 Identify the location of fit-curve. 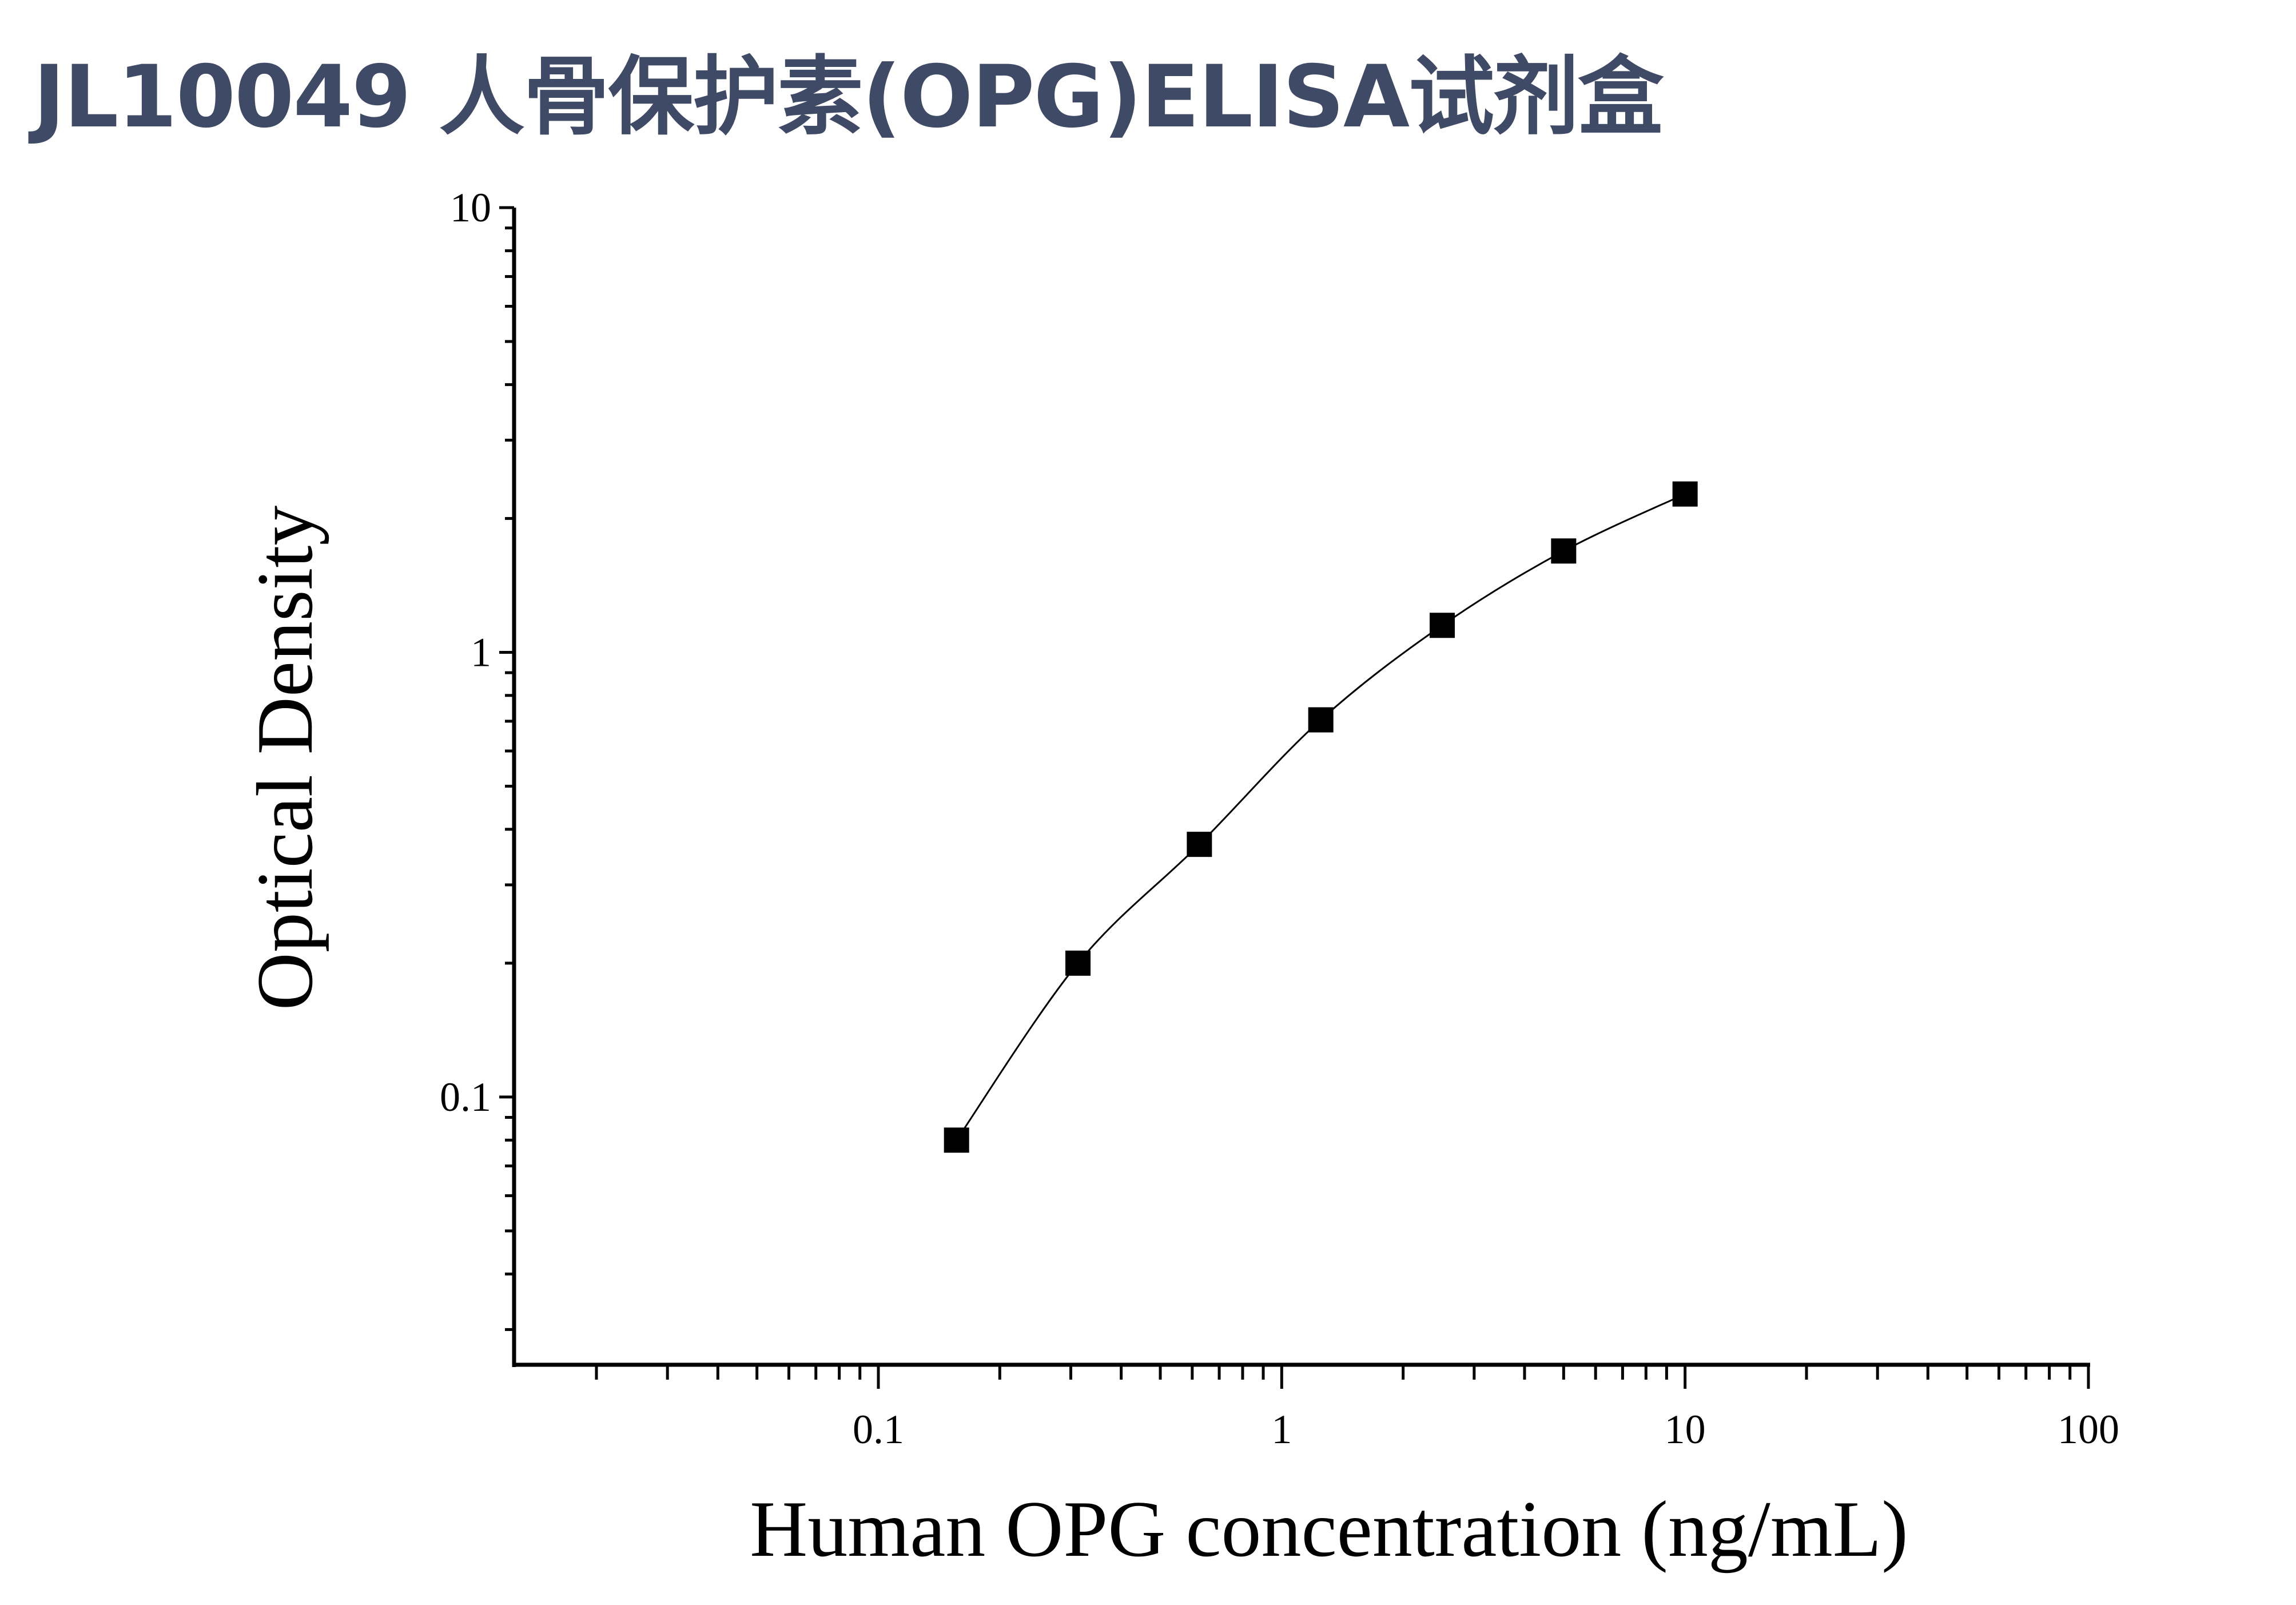
(1321, 817).